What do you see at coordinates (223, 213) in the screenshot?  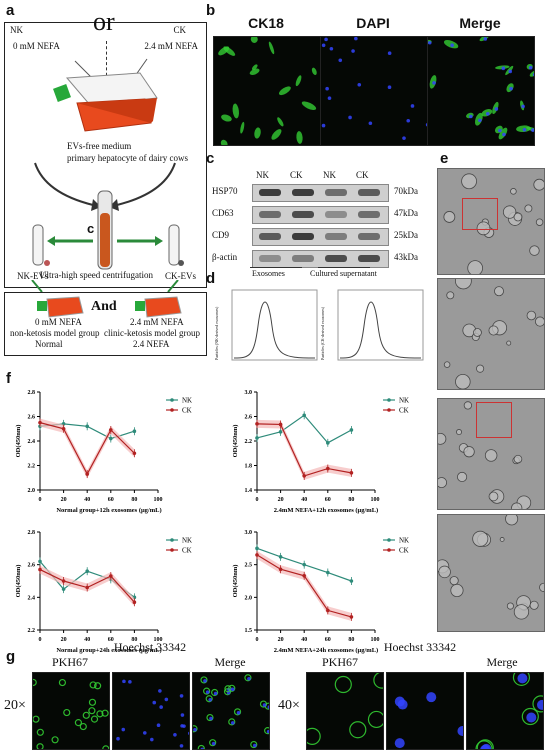 I see `blot-row-name: CD63` at bounding box center [223, 213].